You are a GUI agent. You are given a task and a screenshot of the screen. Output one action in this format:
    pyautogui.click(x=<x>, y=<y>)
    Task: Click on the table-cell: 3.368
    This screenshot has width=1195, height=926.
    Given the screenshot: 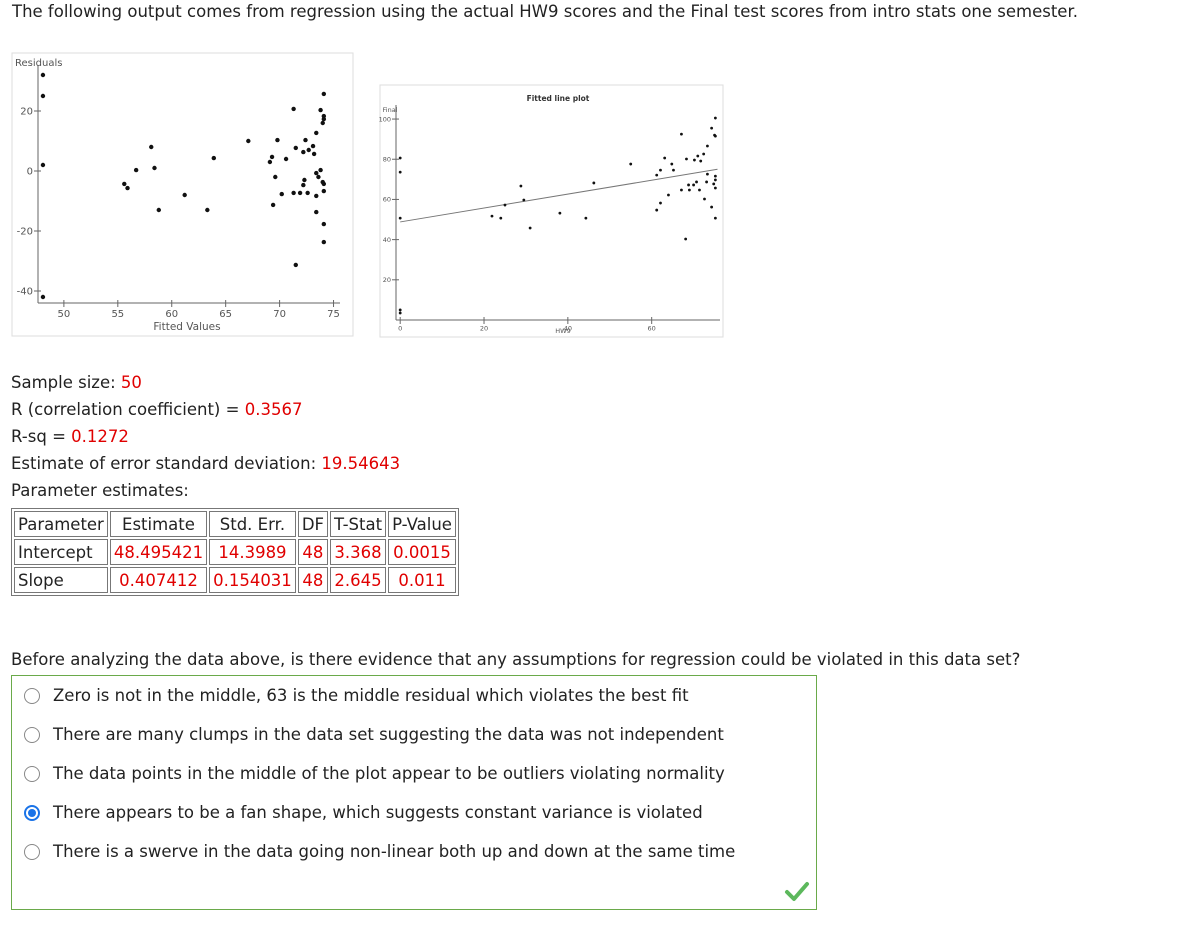 What is the action you would take?
    pyautogui.click(x=358, y=552)
    